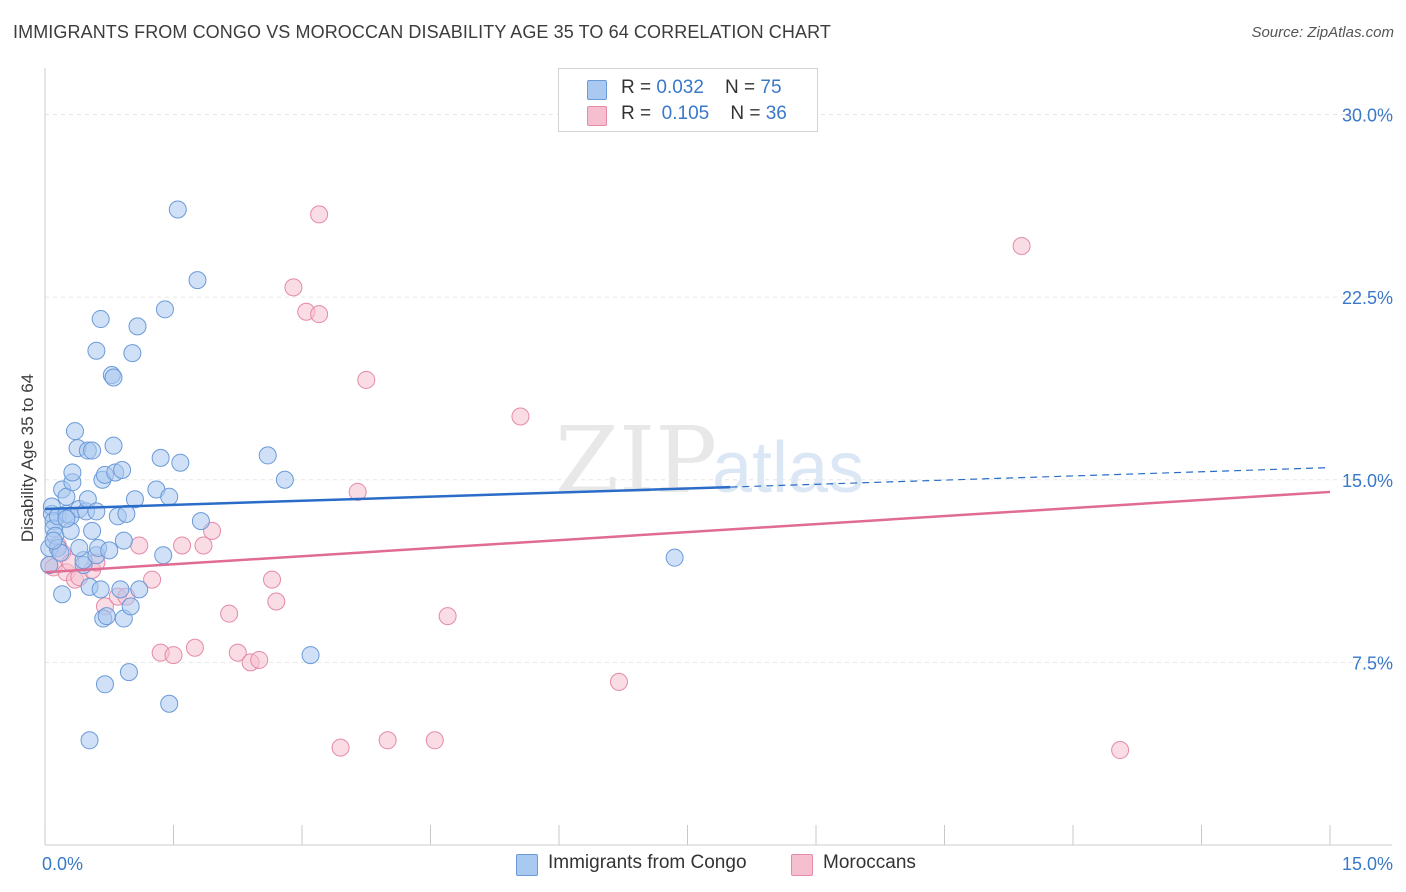 The height and width of the screenshot is (892, 1406). Describe the element at coordinates (1367, 481) in the screenshot. I see `y-tick-label: 15.0%` at that location.